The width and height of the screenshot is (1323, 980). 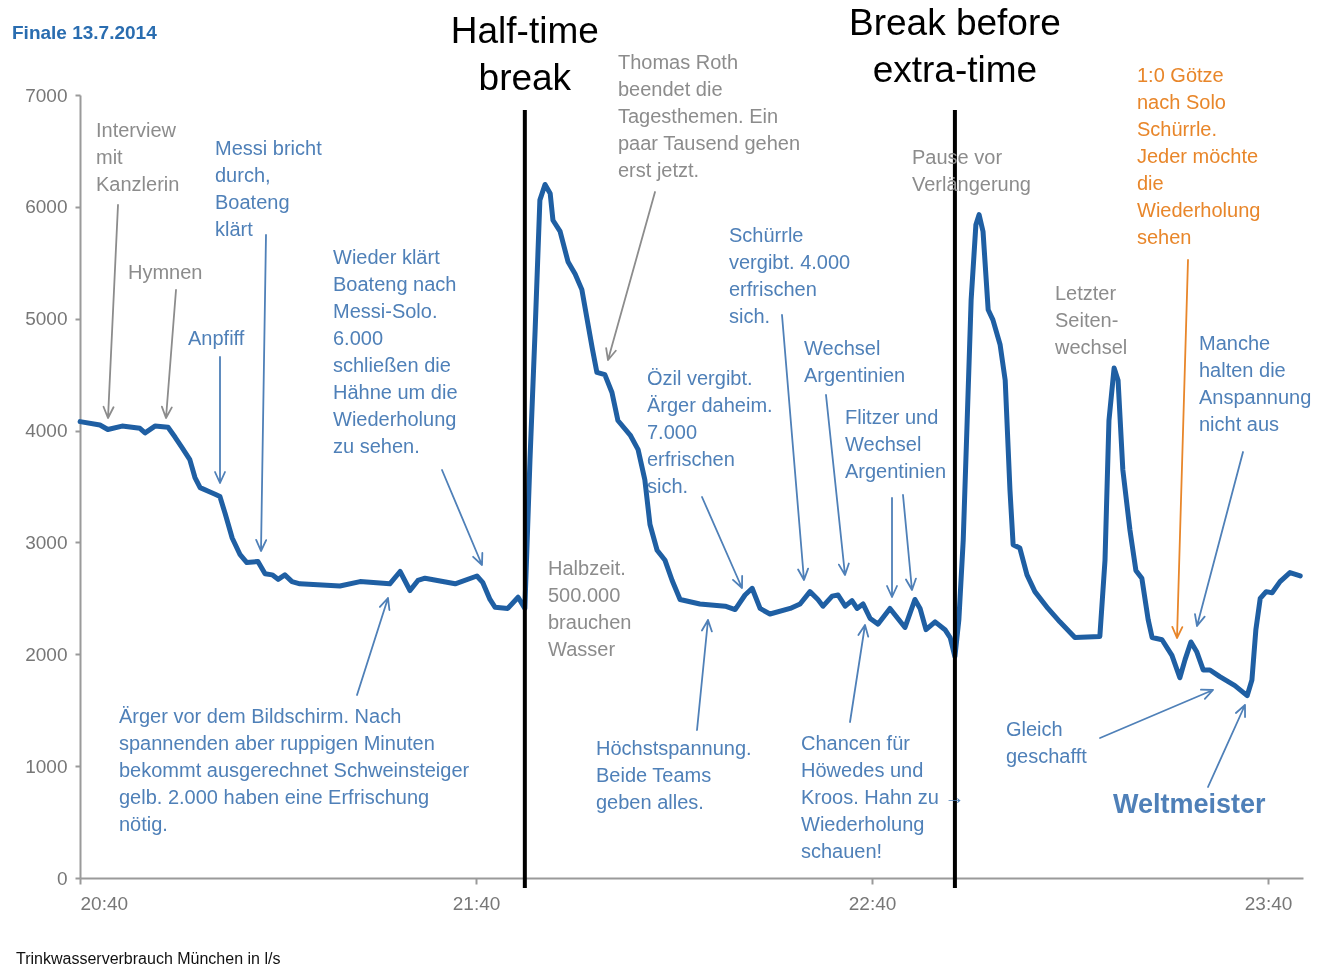 I want to click on y-tick-label: 3000, so click(x=46, y=542).